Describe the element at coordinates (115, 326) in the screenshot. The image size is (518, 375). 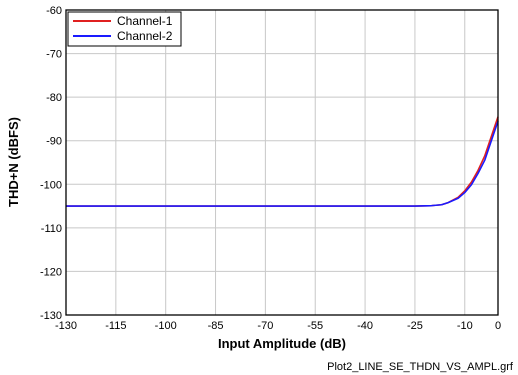
I see `x-tick-label: -115` at that location.